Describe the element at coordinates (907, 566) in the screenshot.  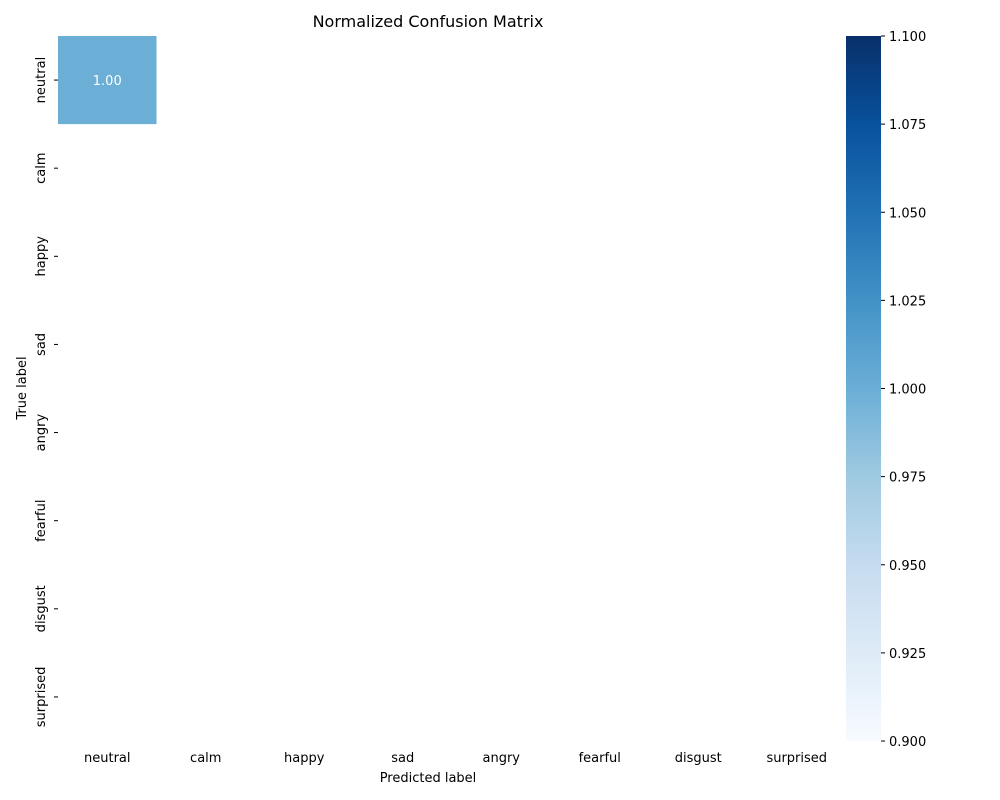
I see `colorbar-tick-label: 0.950` at that location.